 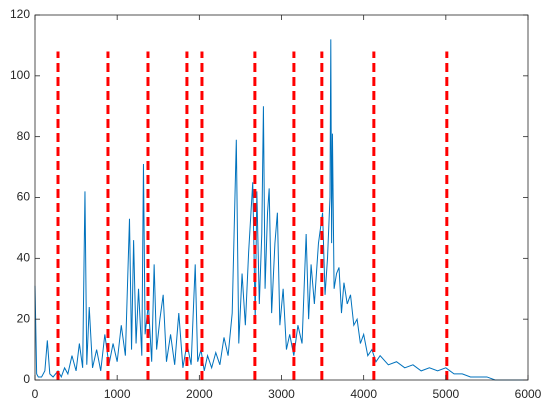 What do you see at coordinates (445, 394) in the screenshot?
I see `x-tick-label: 5000` at bounding box center [445, 394].